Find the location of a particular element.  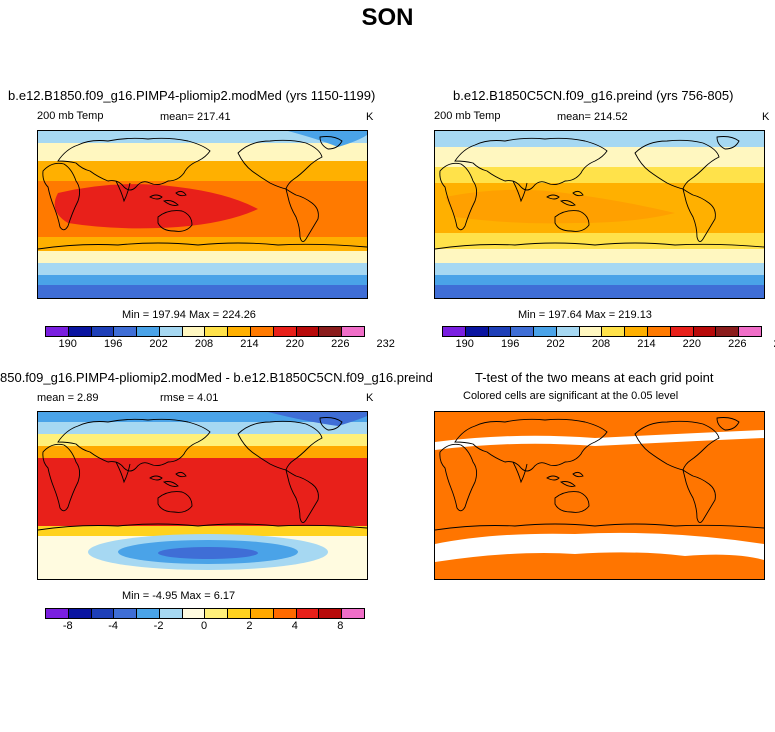

panel1-colorbar-tick-1: 196 is located at coordinates (113, 344).